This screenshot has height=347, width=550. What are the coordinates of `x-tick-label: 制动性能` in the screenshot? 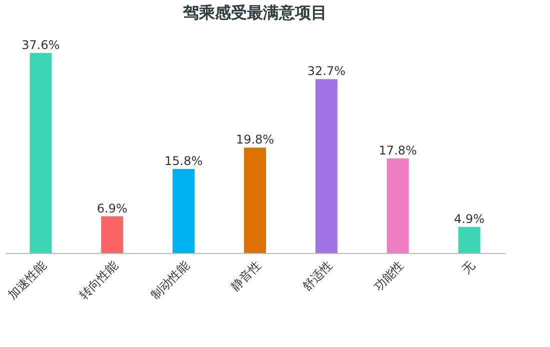 It's located at (170, 280).